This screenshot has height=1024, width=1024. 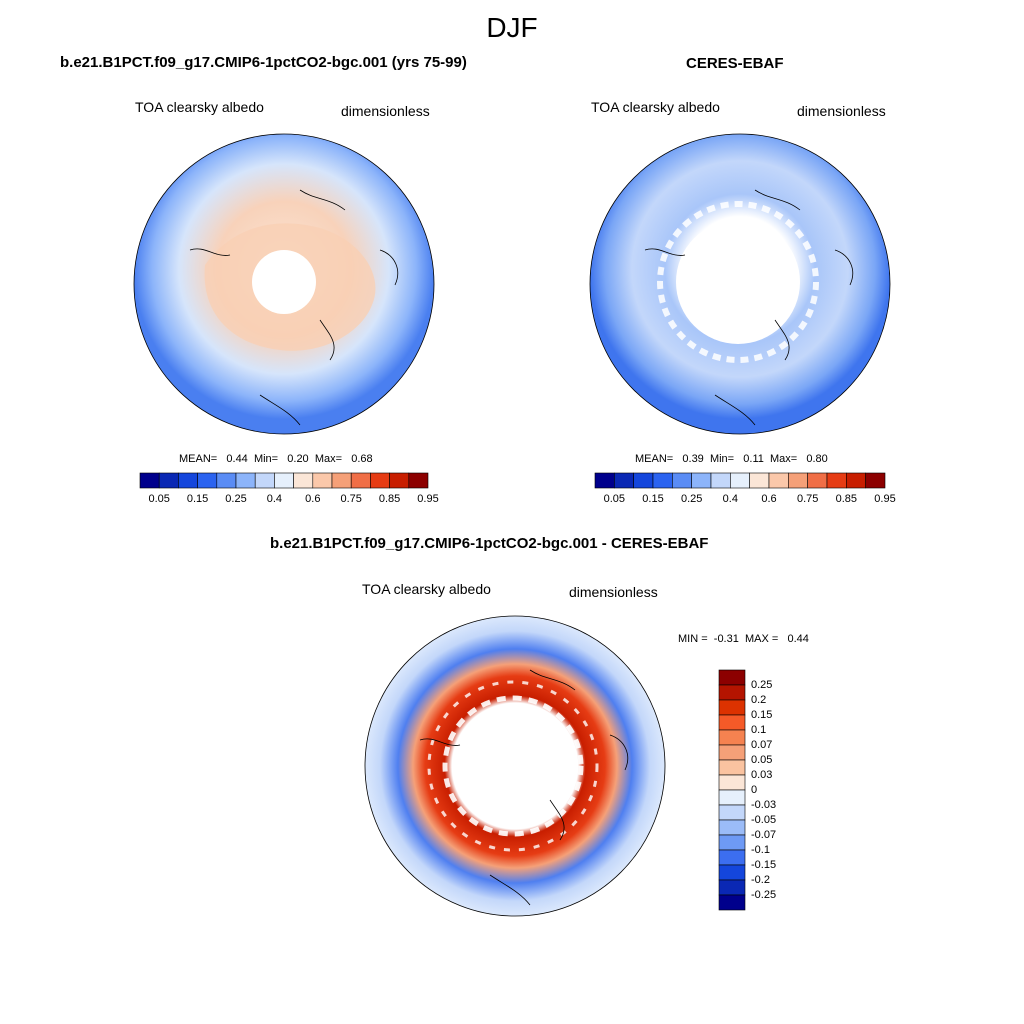 I want to click on obs-panel-title: CERES-EBAF, so click(x=735, y=63).